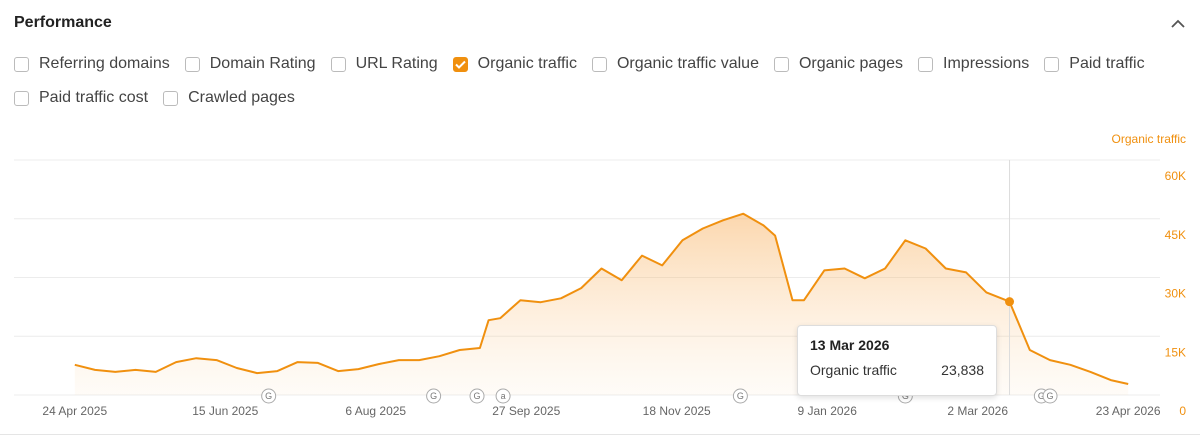 The image size is (1200, 437). I want to click on checkbox: Referring domains, so click(92, 64).